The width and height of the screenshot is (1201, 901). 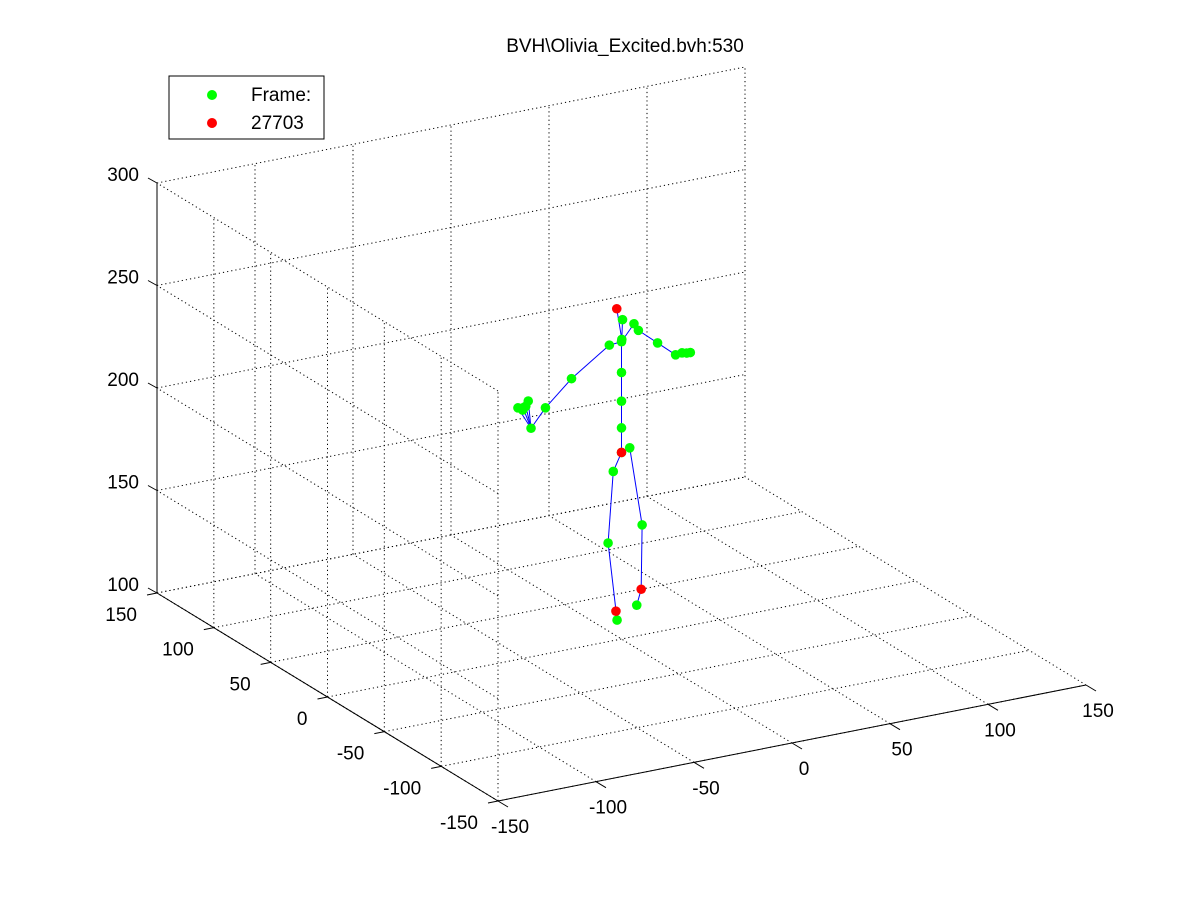 I want to click on z-tick-label: 300, so click(x=123, y=175).